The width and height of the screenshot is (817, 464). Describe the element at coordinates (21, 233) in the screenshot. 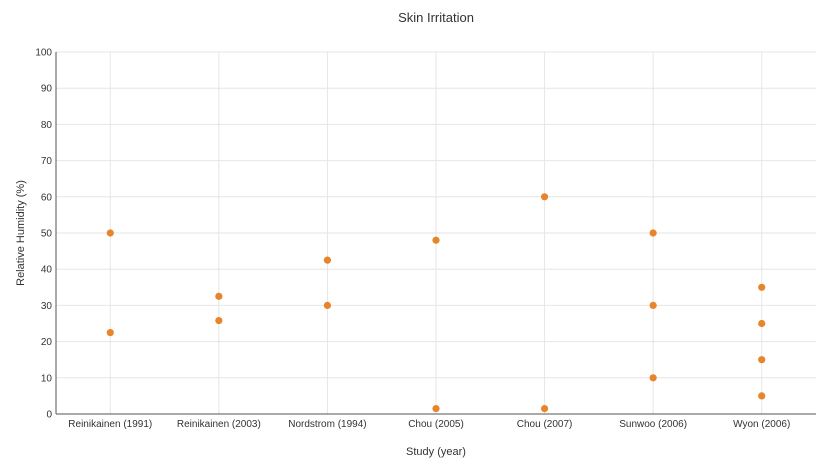

I see `y-axis-label: Relative Humidity (%)` at that location.